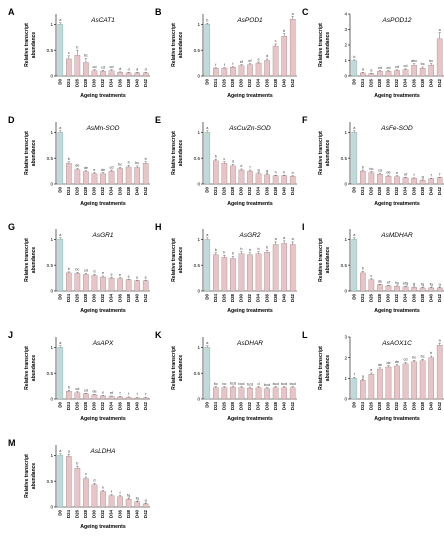 The image size is (444, 550). I want to click on panel-label: C, so click(305, 12).